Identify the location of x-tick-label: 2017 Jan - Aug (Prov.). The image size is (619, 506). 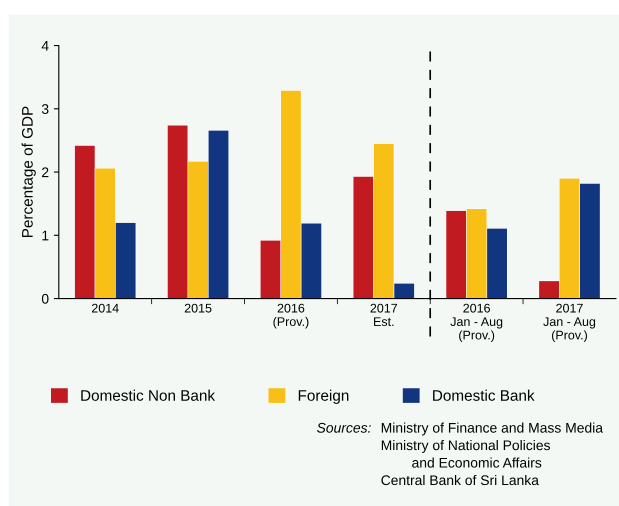
(569, 323).